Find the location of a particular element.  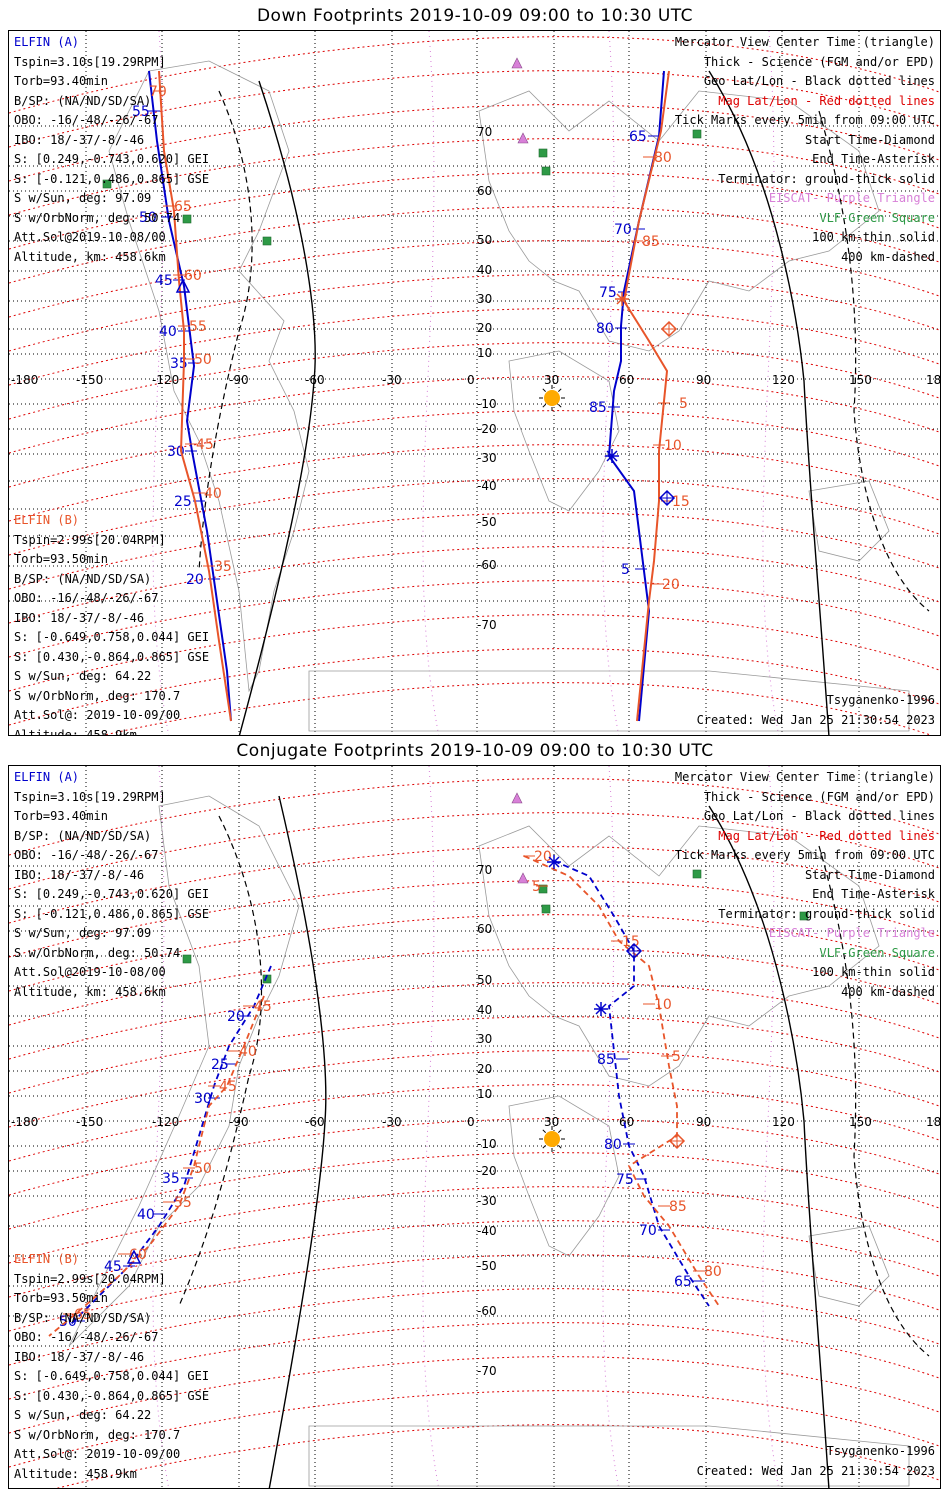

elfin-b-conj-track is located at coordinates (156, 1166).